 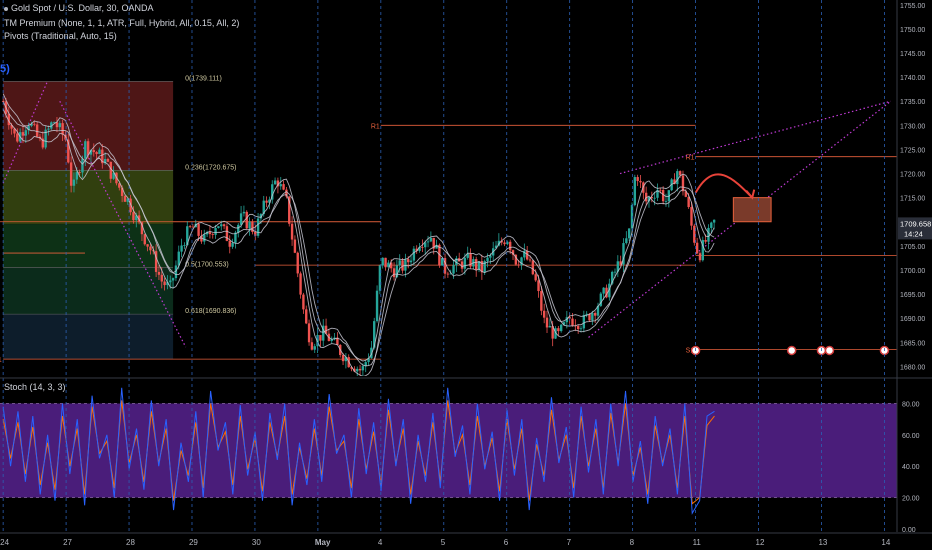 I want to click on price-tick-label: 1685.00, so click(x=912, y=343).